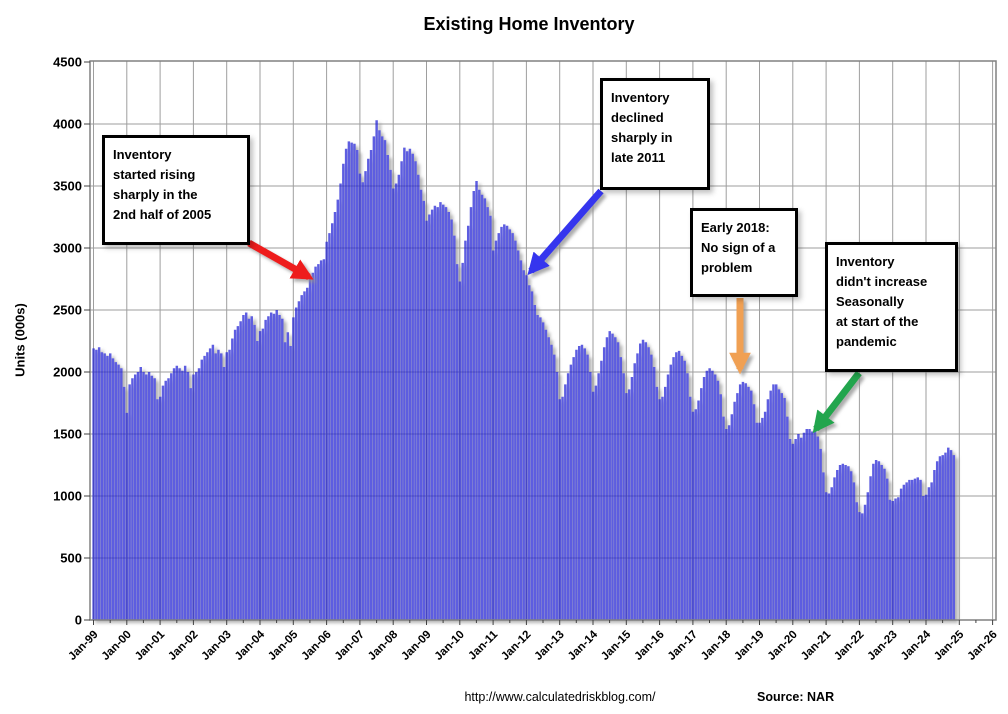 The width and height of the screenshot is (1008, 714). I want to click on y-axis-tick-label: 2500, so click(67, 310).